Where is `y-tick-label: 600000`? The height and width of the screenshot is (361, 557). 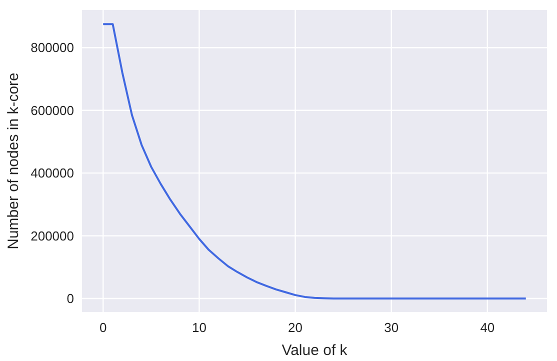 y-tick-label: 600000 is located at coordinates (52, 110).